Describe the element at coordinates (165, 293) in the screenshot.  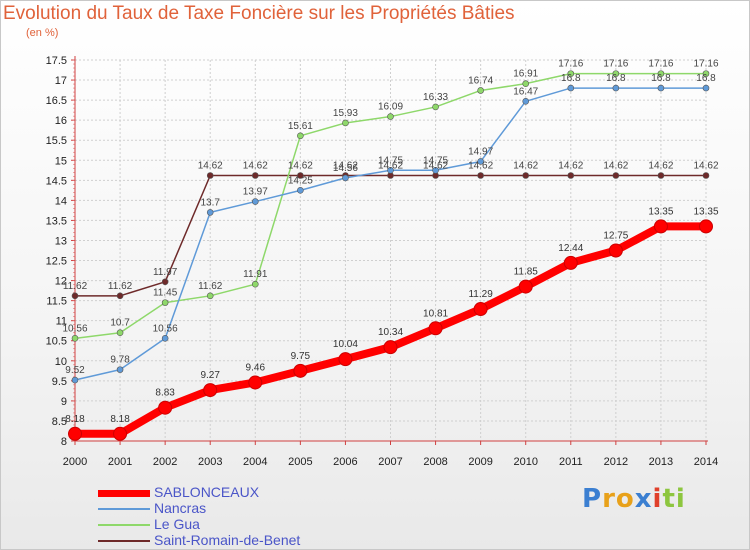
I see `data-label: 11.45` at that location.